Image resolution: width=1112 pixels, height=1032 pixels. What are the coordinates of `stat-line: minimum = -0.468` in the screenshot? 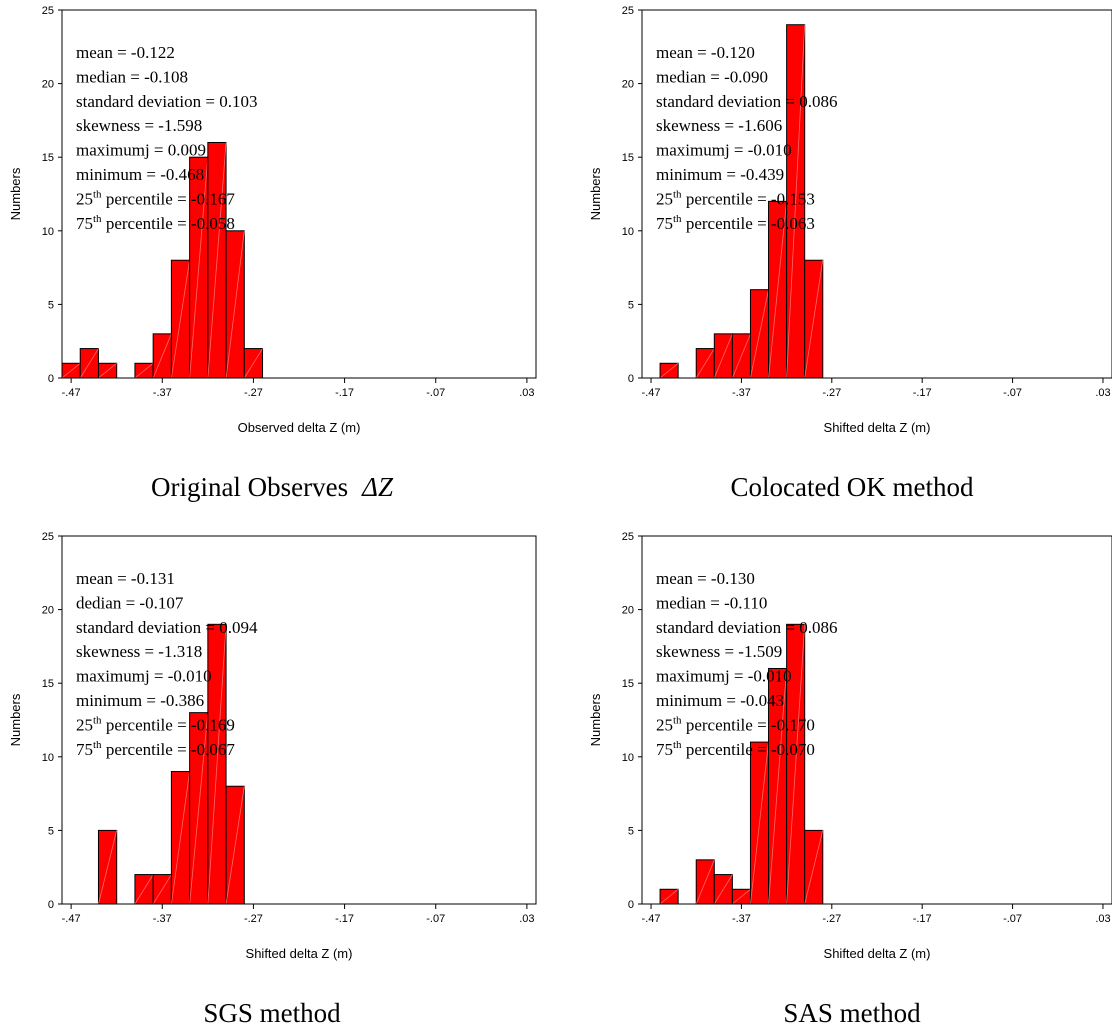 It's located at (140, 174).